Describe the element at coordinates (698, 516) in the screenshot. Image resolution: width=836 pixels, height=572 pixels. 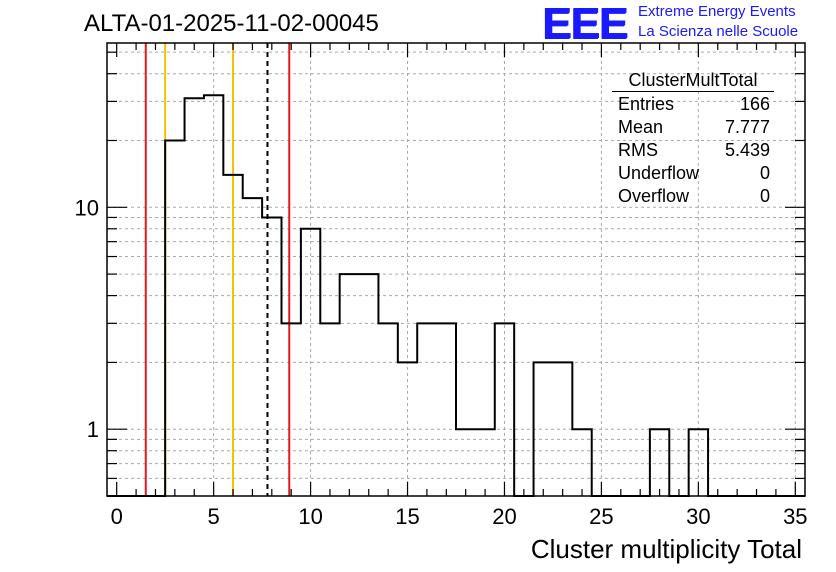
I see `x-tick-label: 30` at that location.